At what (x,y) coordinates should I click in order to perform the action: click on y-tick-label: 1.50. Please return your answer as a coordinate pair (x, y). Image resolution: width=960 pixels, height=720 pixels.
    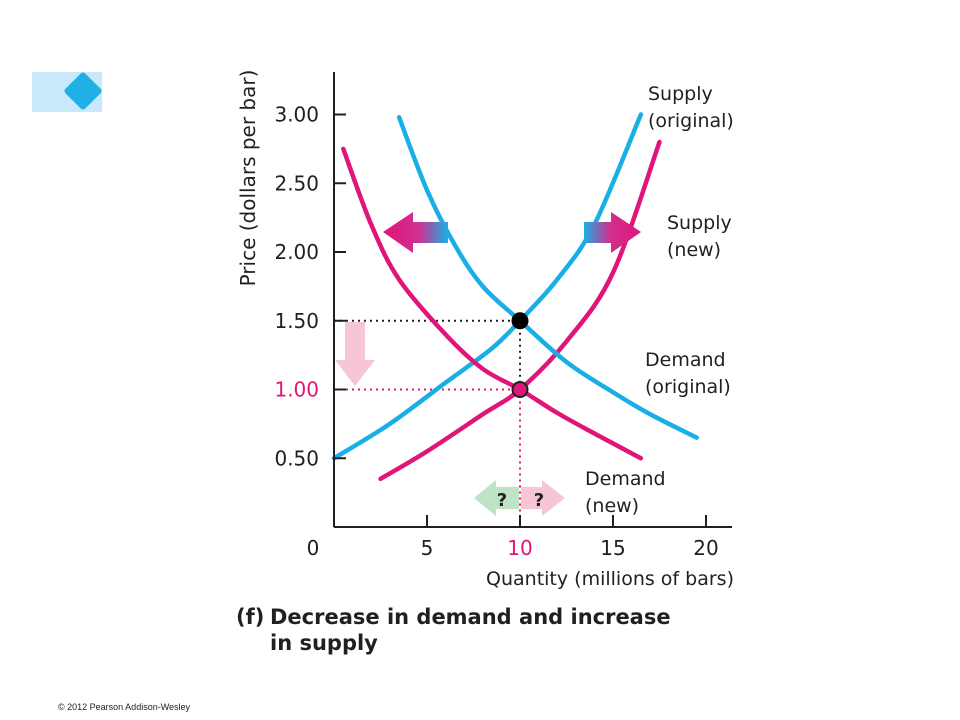
    Looking at the image, I should click on (296, 321).